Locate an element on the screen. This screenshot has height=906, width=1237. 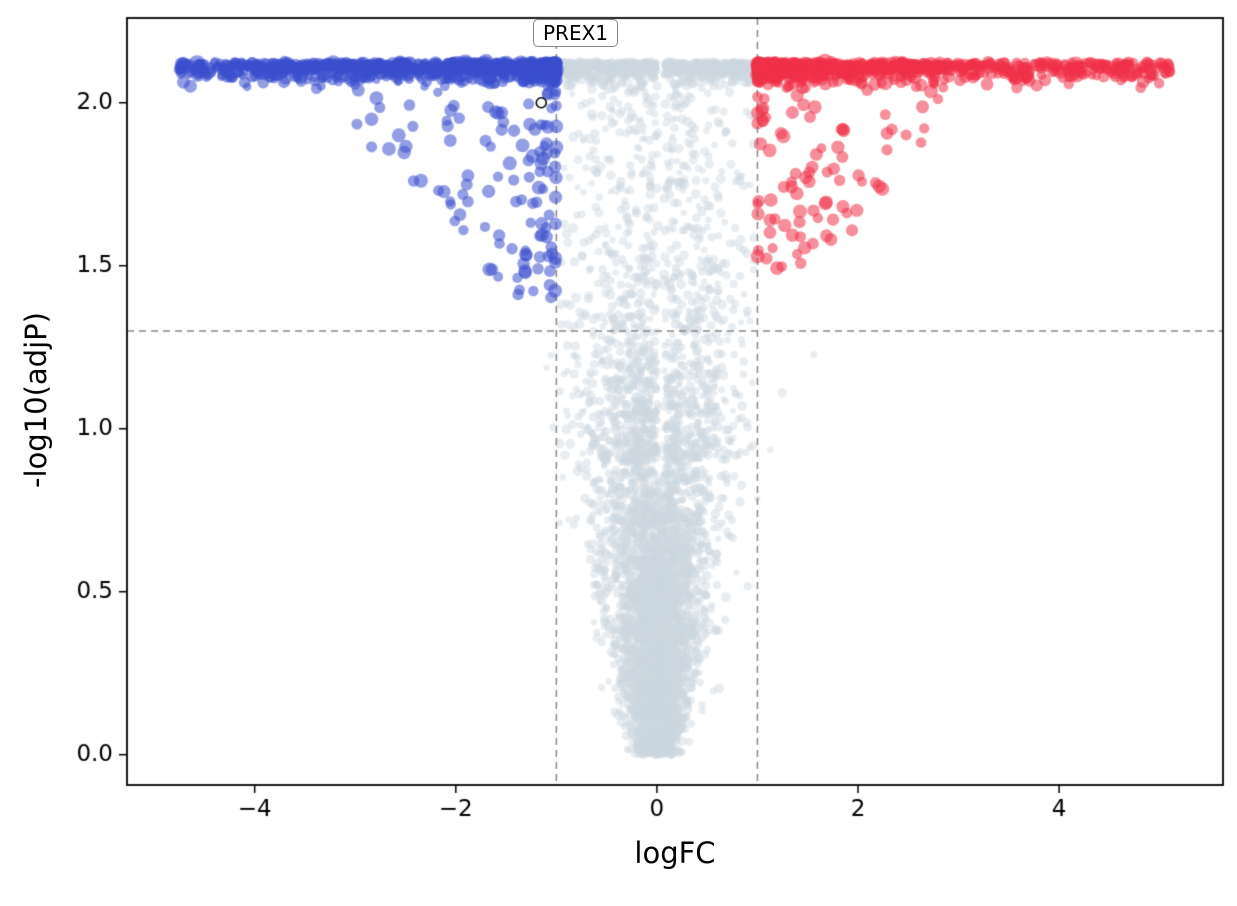
y-axis-label: -log10(adjP) is located at coordinates (36, 400).